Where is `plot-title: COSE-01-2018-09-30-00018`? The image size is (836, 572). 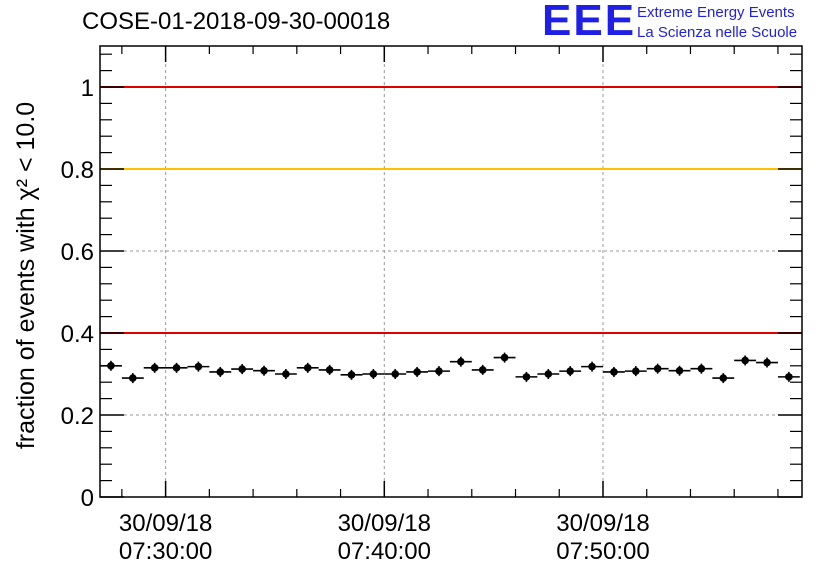
plot-title: COSE-01-2018-09-30-00018 is located at coordinates (236, 21).